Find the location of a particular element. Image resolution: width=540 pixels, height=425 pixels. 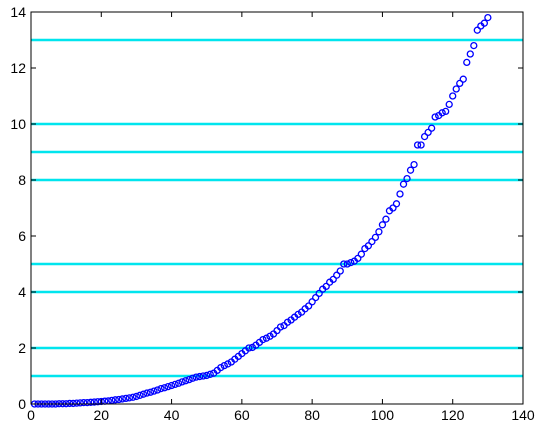

x-tick-label-2: 40 is located at coordinates (172, 415).